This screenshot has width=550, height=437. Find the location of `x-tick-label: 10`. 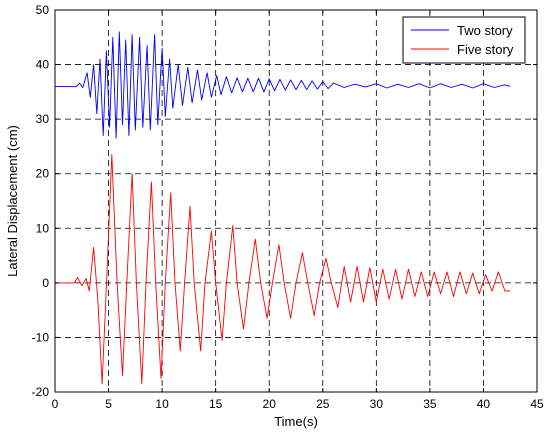

x-tick-label: 10 is located at coordinates (162, 404).